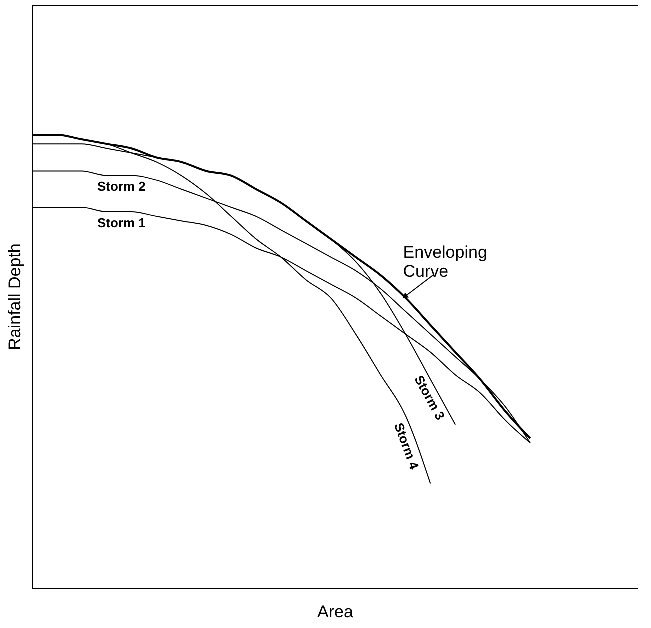  Describe the element at coordinates (406, 446) in the screenshot. I see `text: Storm 4` at that location.